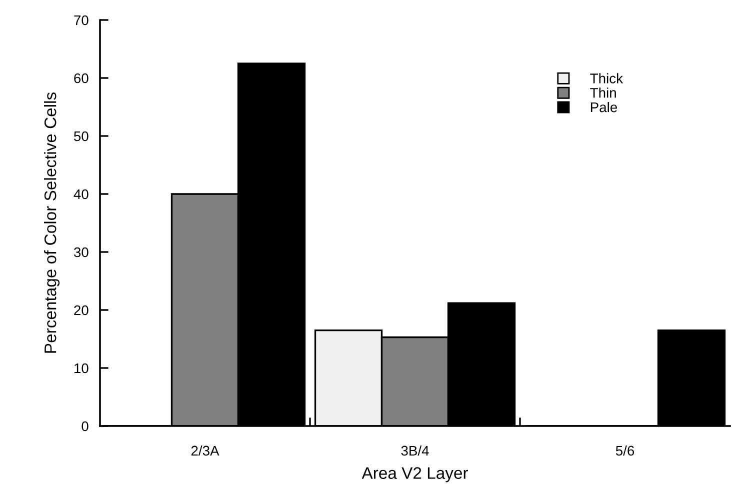  I want to click on y-tick-label: 50, so click(81, 136).